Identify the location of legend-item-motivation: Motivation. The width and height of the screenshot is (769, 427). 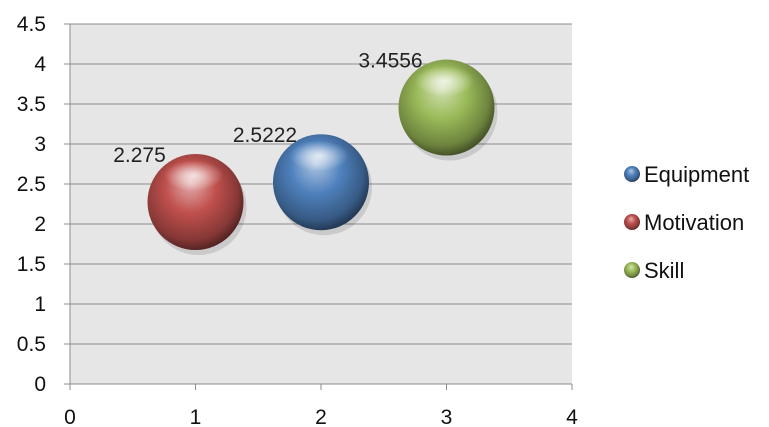
(684, 222).